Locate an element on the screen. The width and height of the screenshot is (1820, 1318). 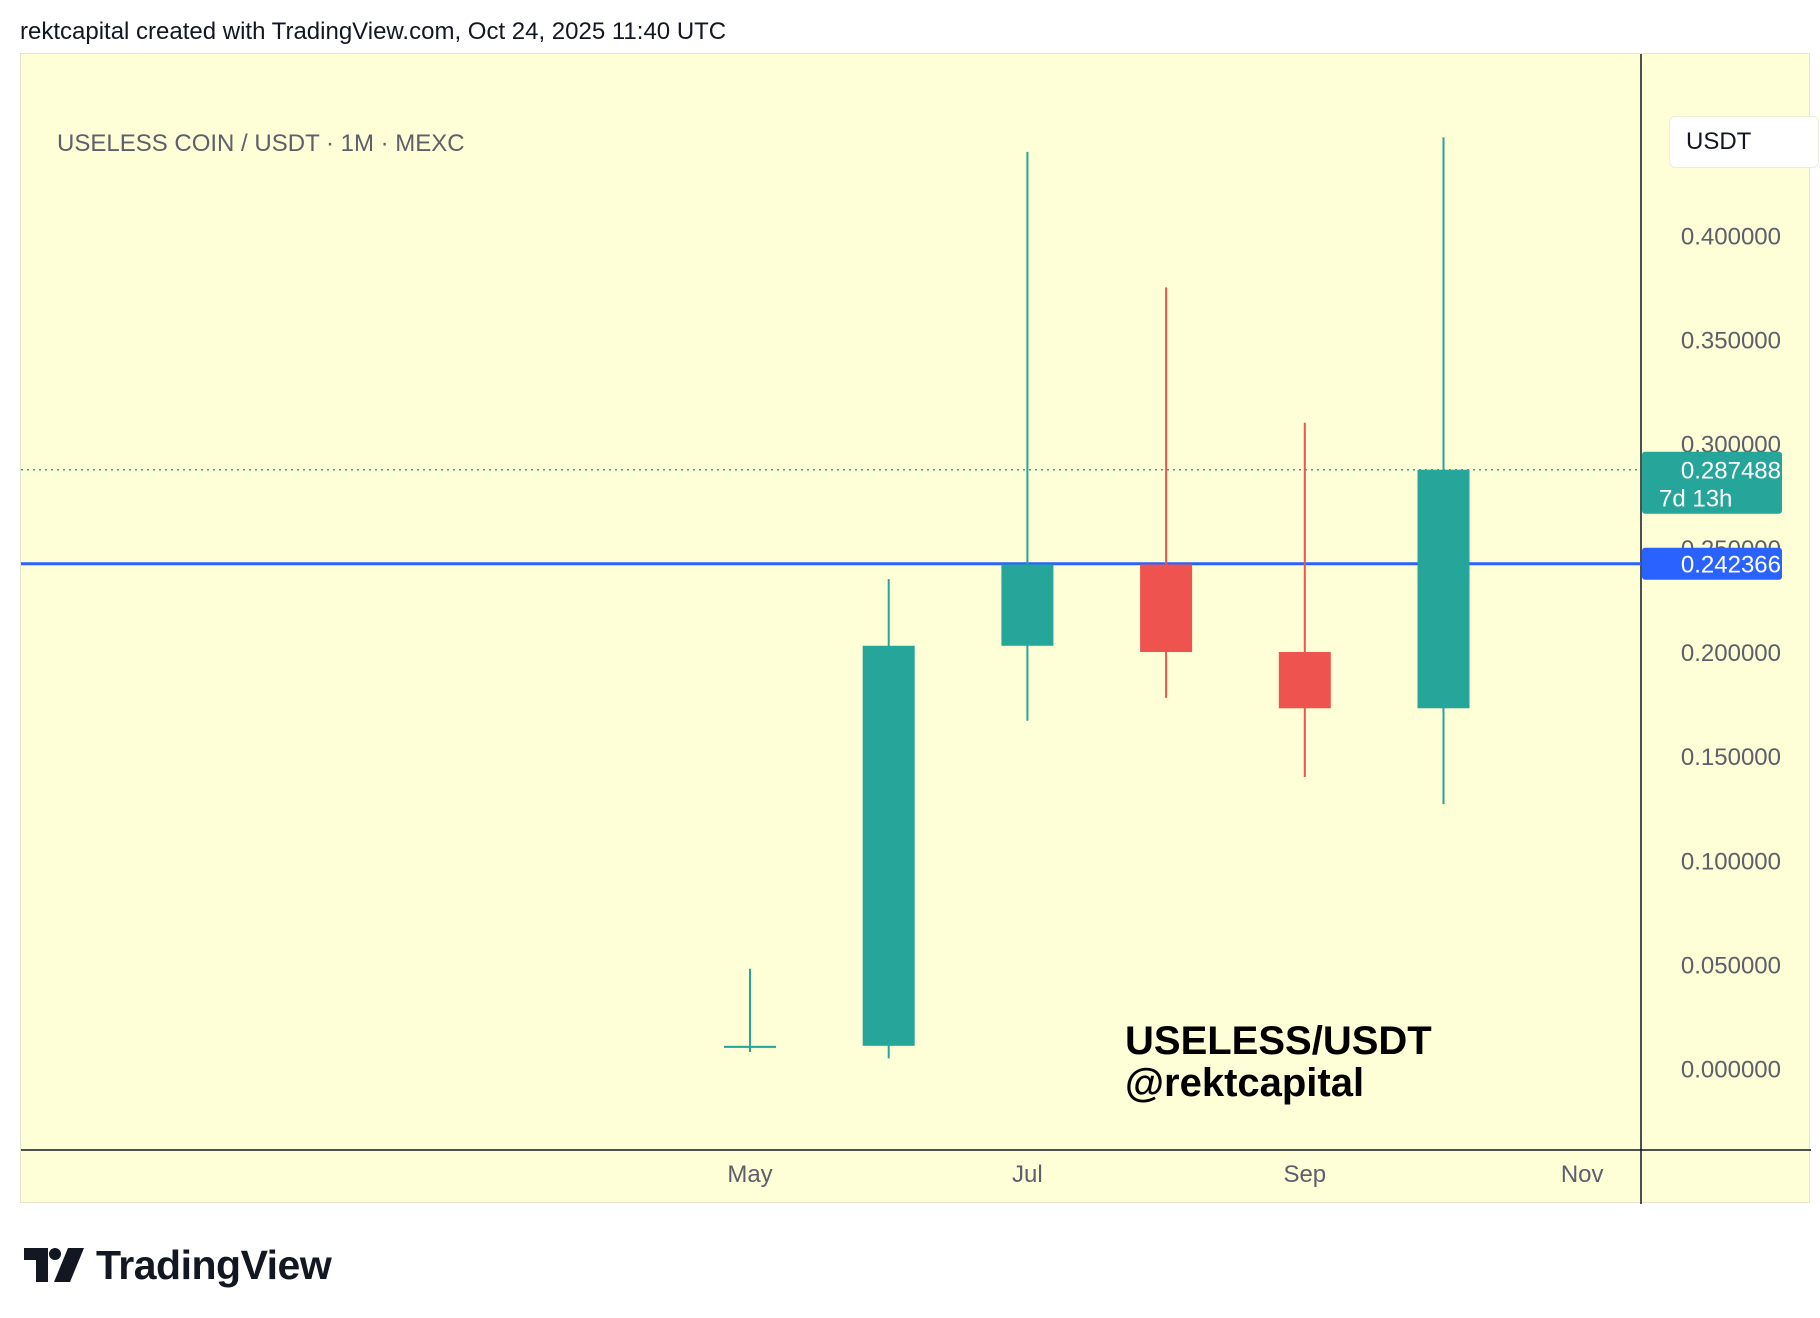
tradingview-logo-text: TradingView is located at coordinates (214, 1264).